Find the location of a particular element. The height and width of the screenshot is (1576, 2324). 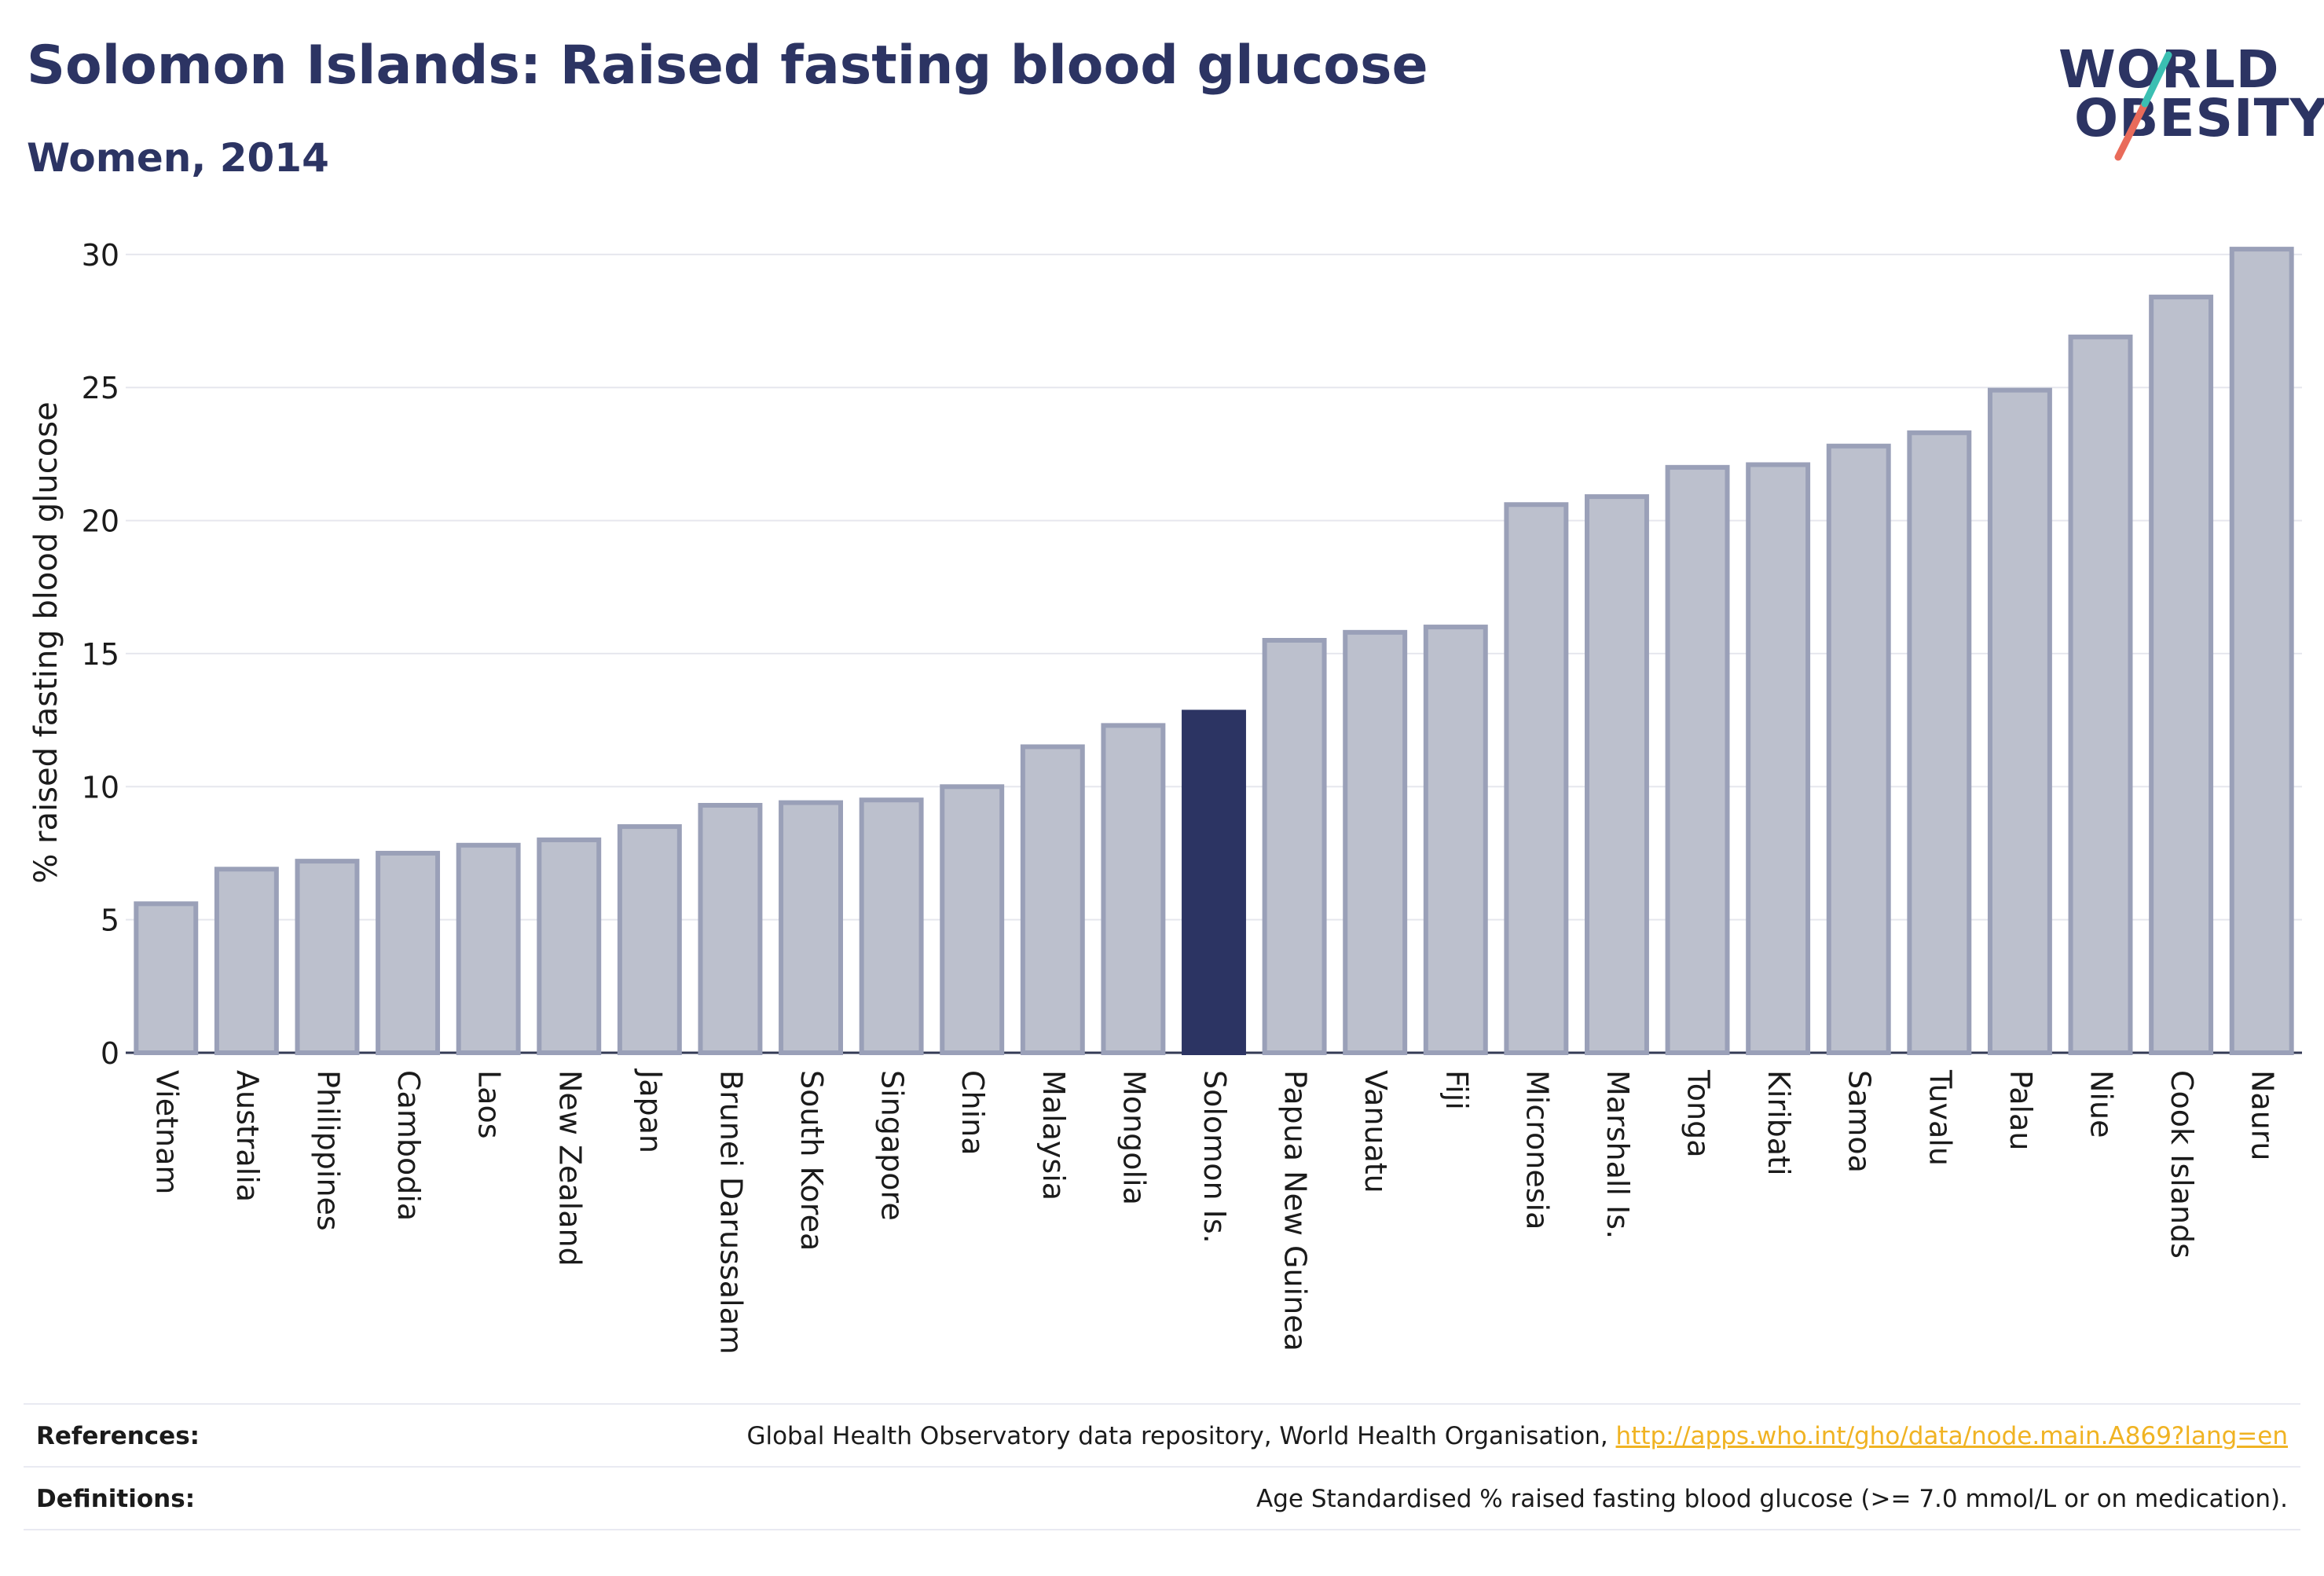

bar-nauru is located at coordinates (2261, 651).